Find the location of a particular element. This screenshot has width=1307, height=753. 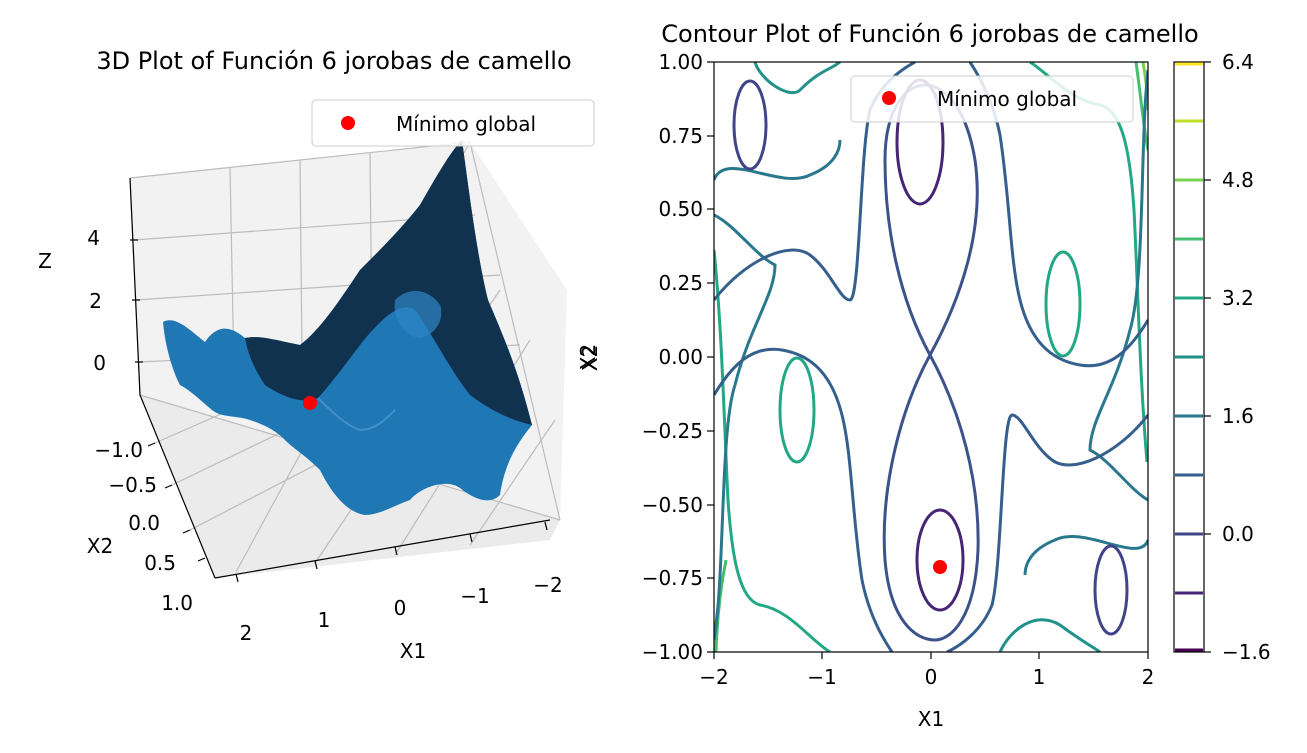

surface-legend-marker is located at coordinates (348, 123).